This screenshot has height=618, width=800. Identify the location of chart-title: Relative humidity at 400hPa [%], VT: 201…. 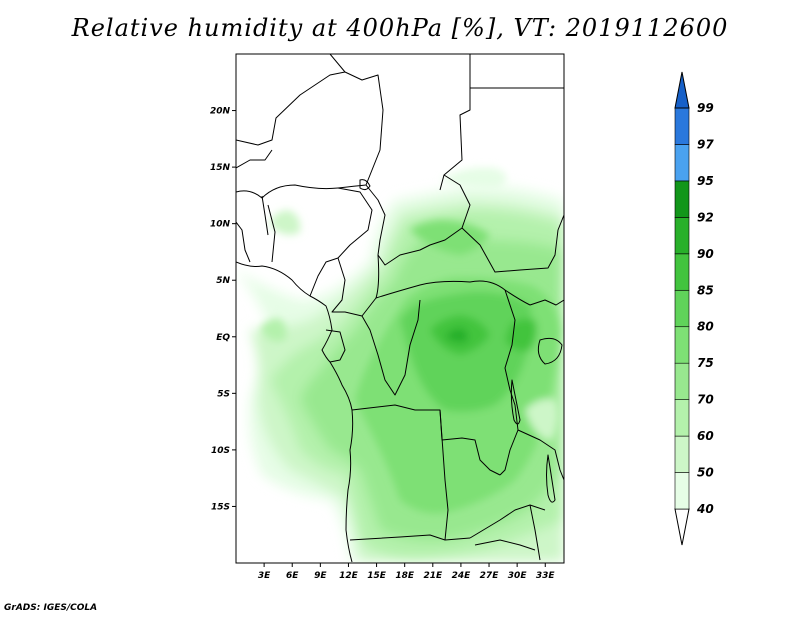
(400, 28).